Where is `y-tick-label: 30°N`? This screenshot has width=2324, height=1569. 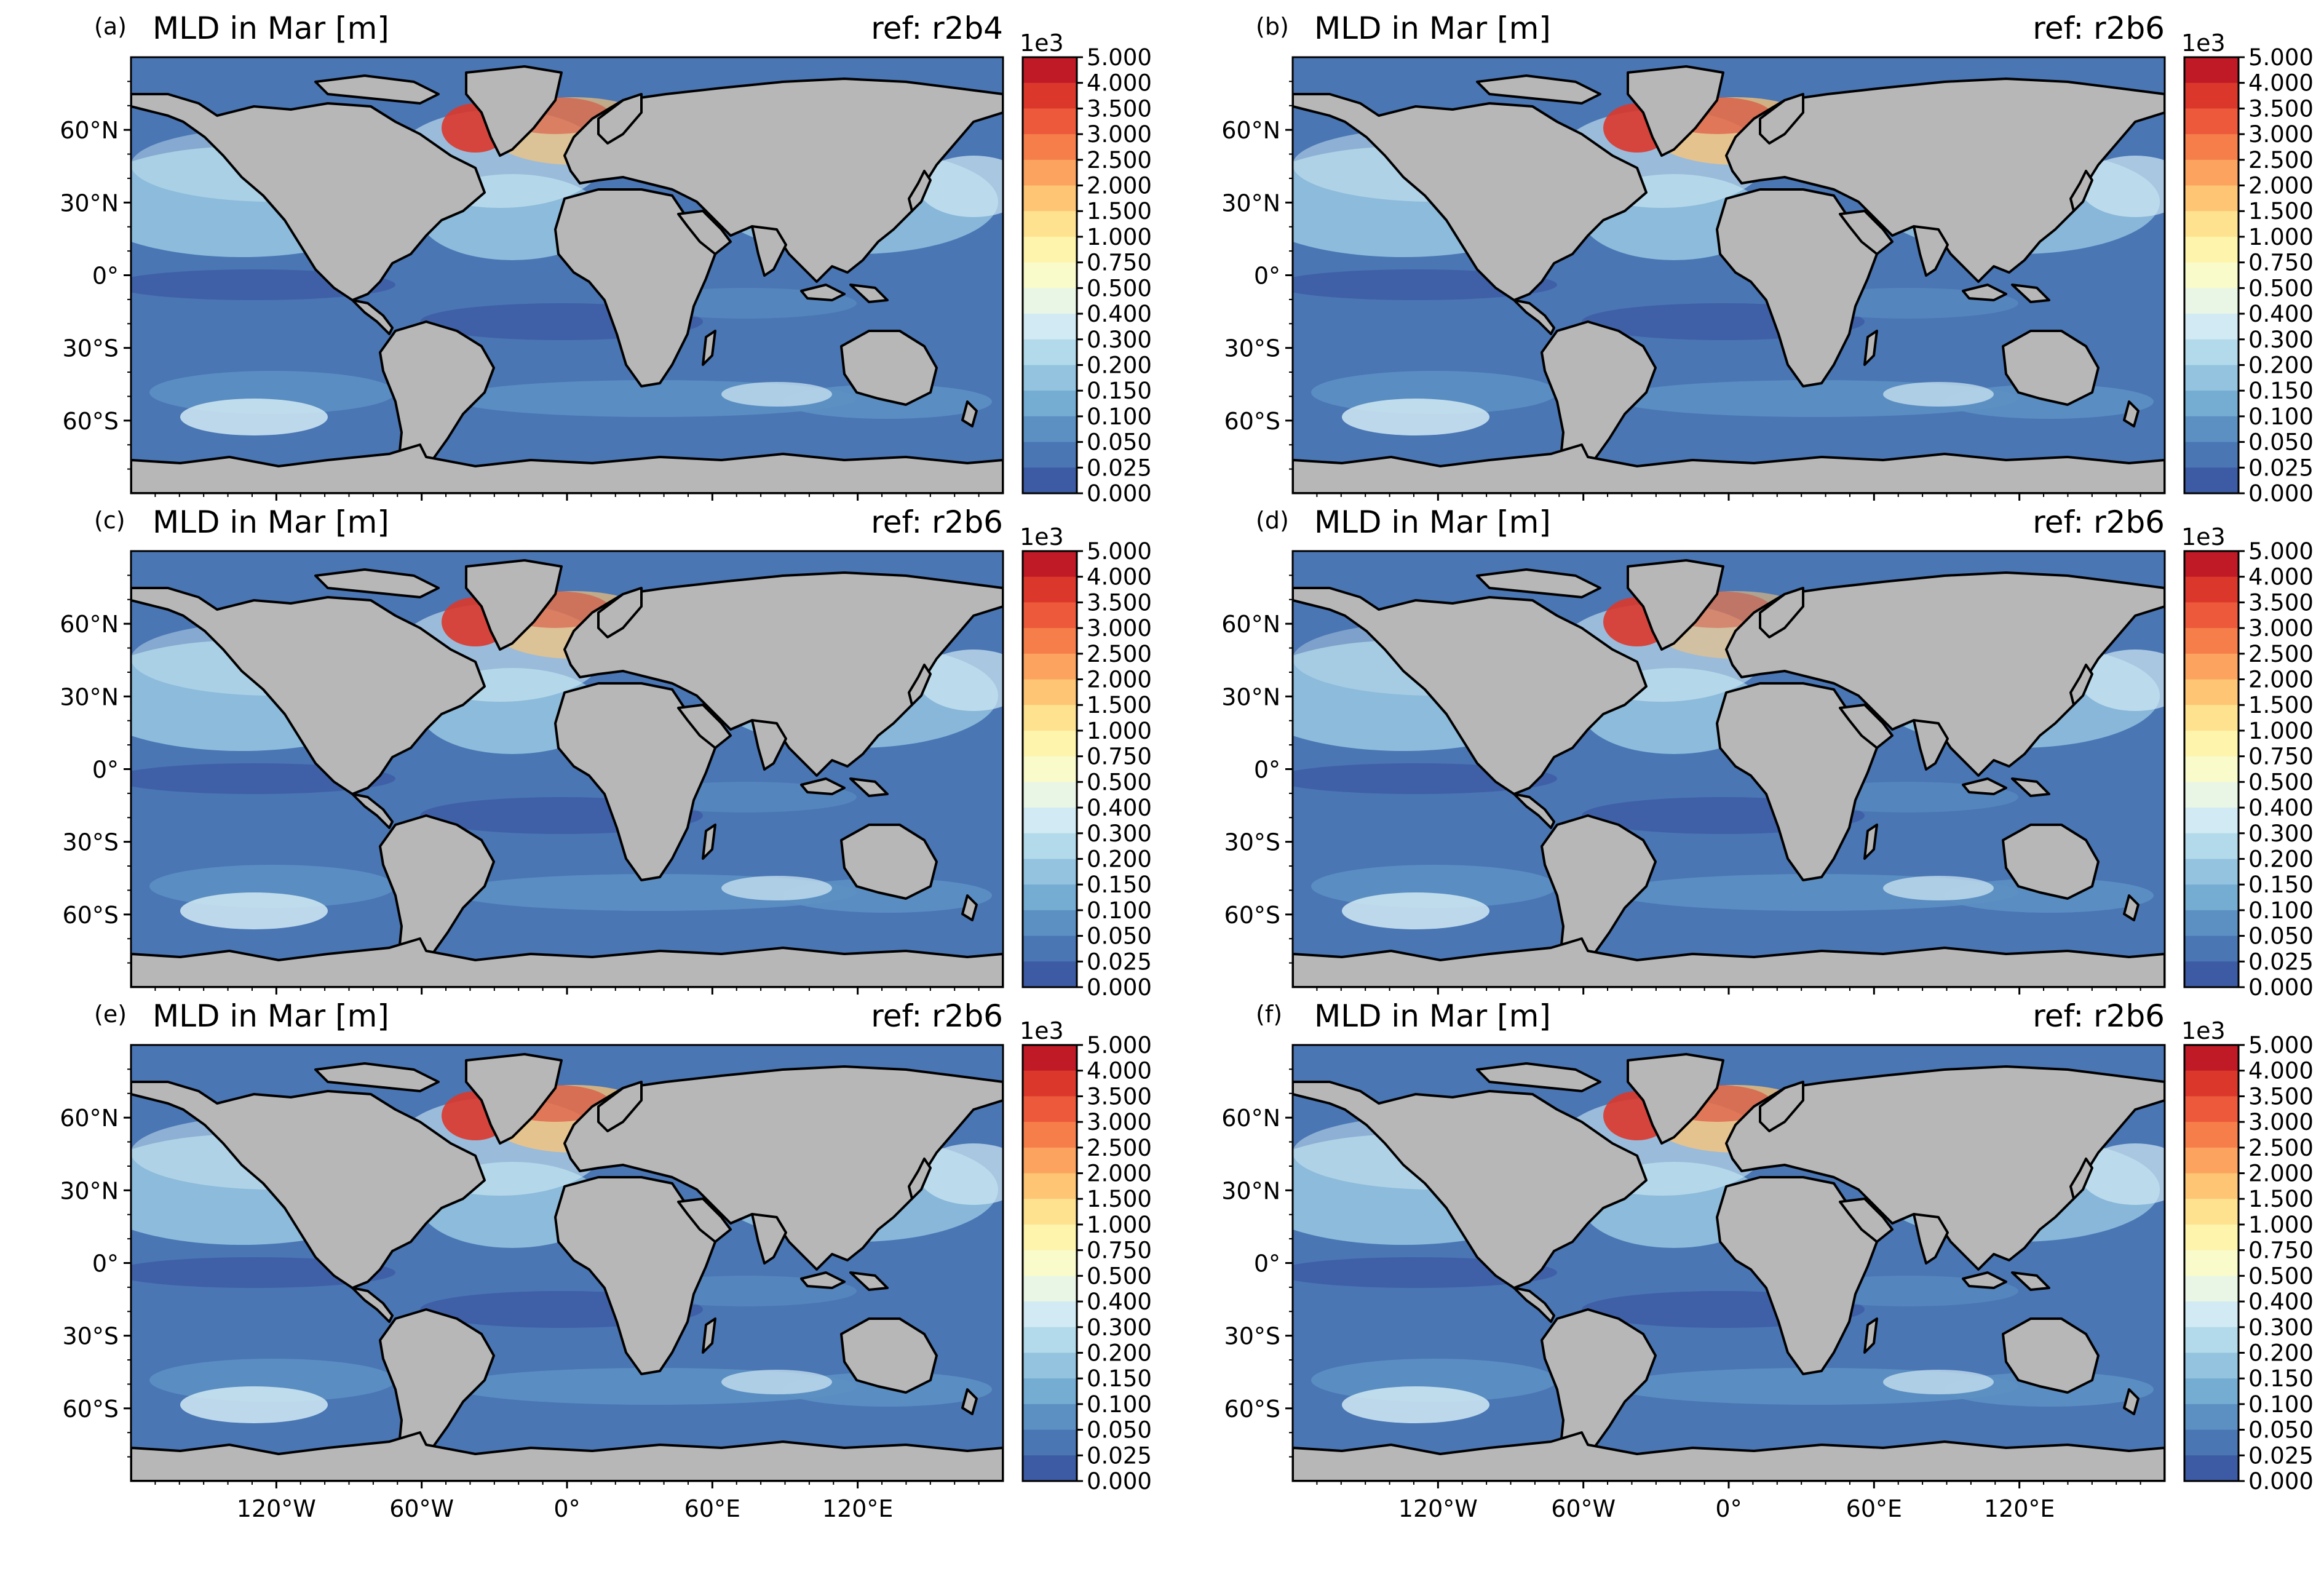 y-tick-label: 30°N is located at coordinates (90, 696).